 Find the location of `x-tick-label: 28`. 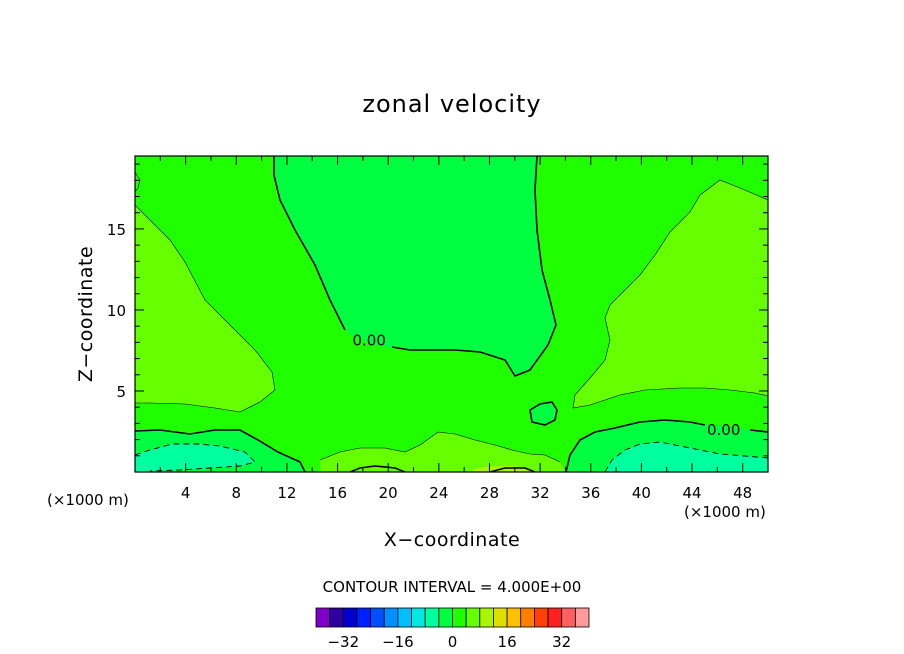

x-tick-label: 28 is located at coordinates (489, 493).